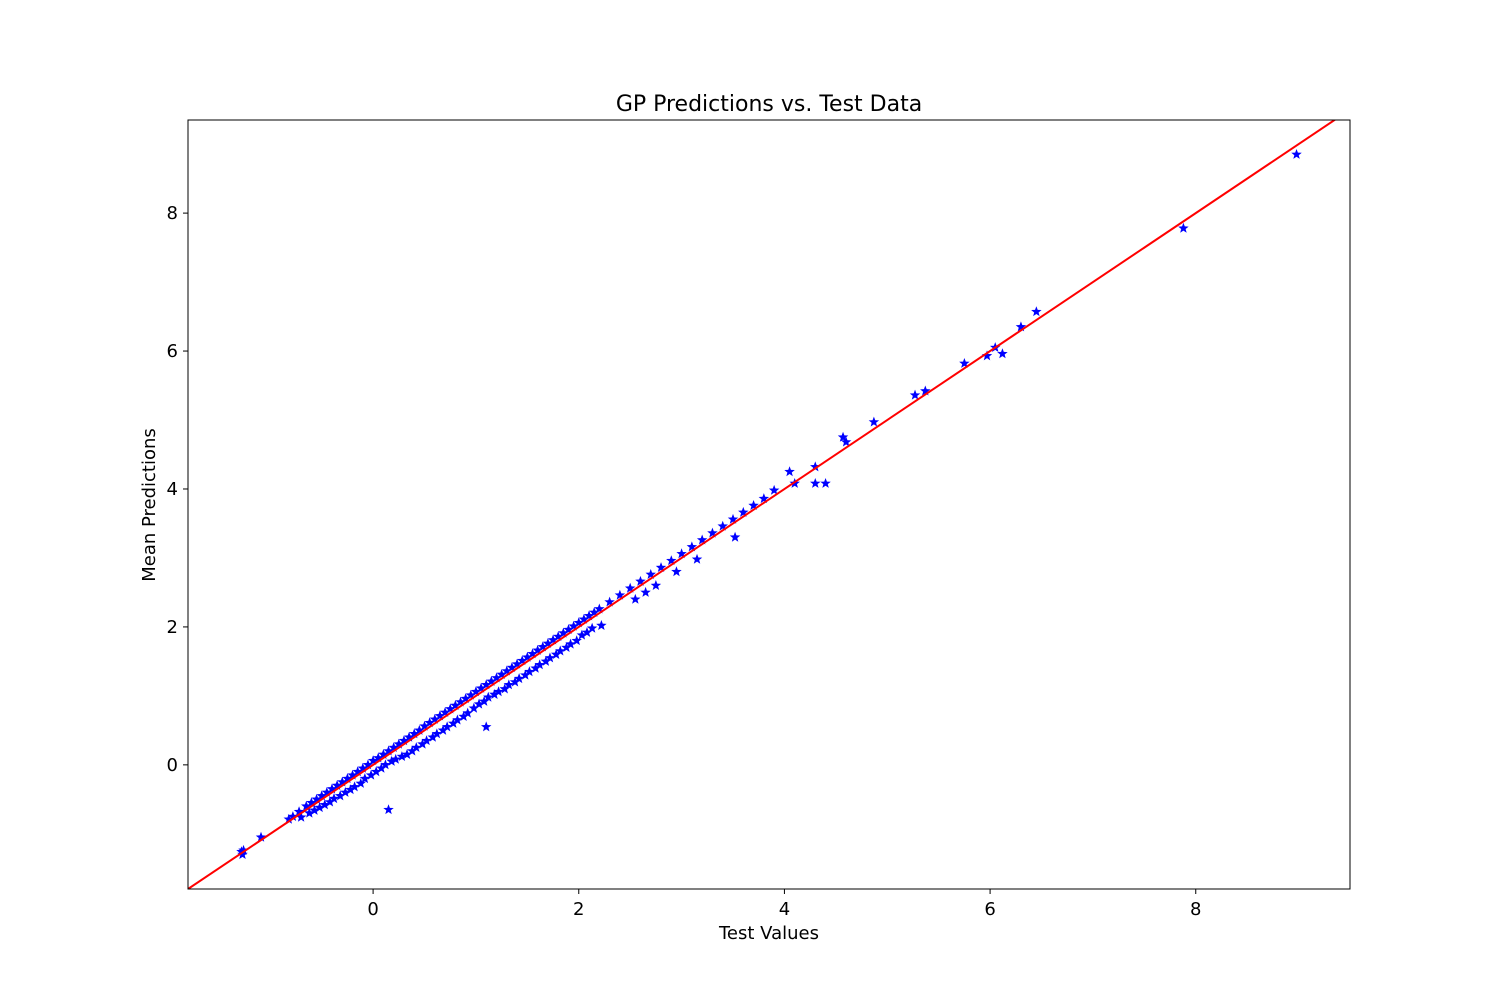 This screenshot has width=1500, height=1000. Describe the element at coordinates (149, 505) in the screenshot. I see `y-axis-label: Mean Predictions` at that location.